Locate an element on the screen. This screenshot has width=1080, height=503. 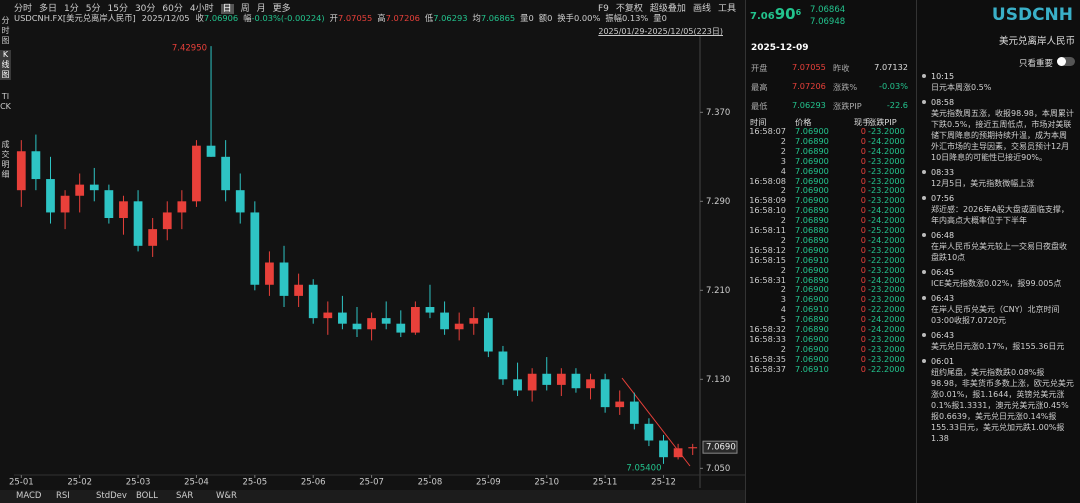
price-small: 6 is located at coordinates (798, 12).